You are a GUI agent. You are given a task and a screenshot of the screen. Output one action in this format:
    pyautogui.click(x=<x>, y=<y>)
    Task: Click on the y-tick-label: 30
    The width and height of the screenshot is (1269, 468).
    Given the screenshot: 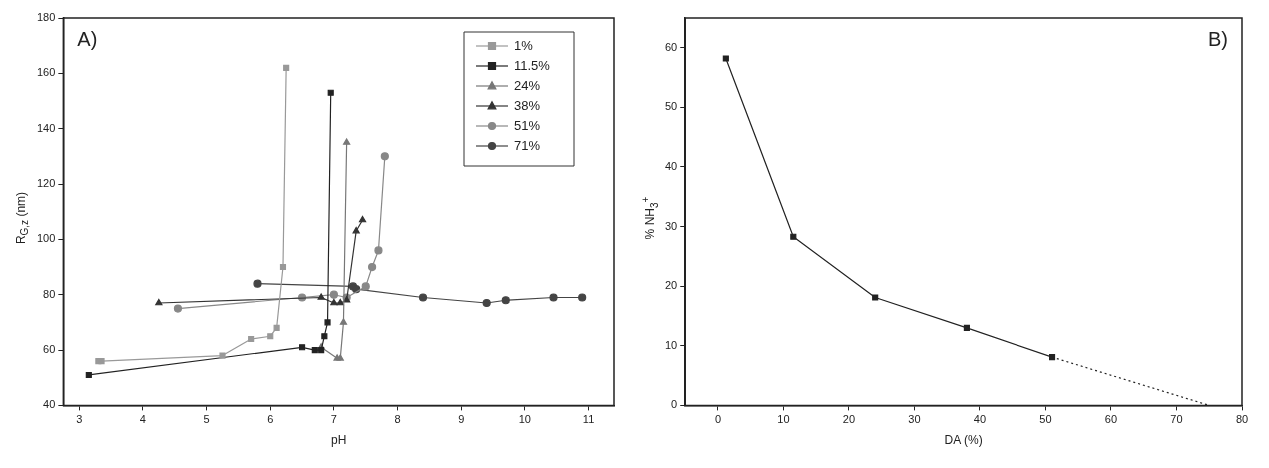 What is the action you would take?
    pyautogui.click(x=671, y=225)
    